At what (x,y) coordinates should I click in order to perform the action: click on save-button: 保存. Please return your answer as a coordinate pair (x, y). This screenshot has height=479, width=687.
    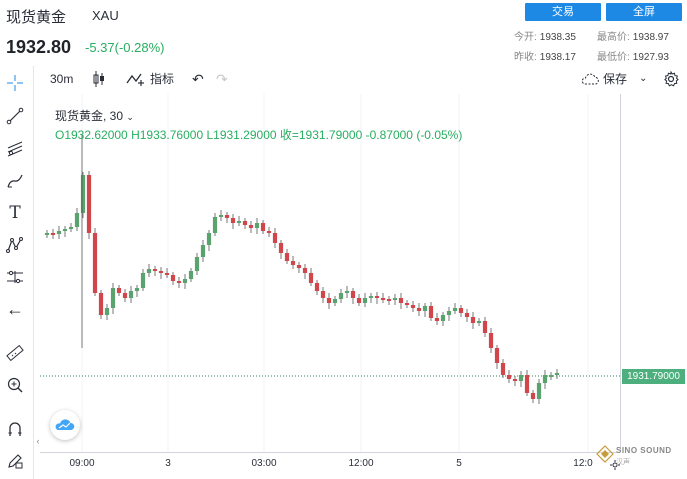
    Looking at the image, I should click on (615, 79).